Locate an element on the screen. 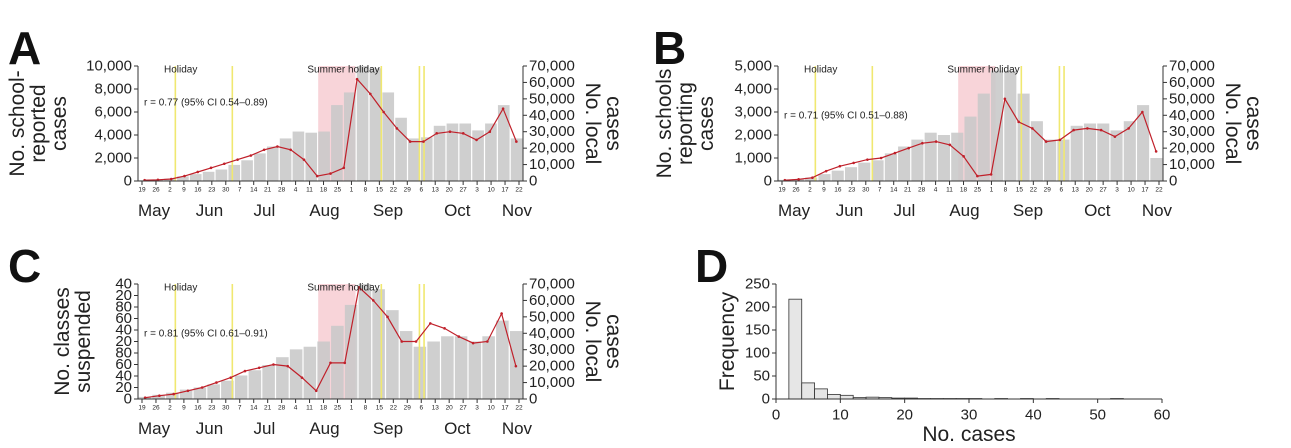 The image size is (1291, 448). holiday-label: Holiday is located at coordinates (180, 70).